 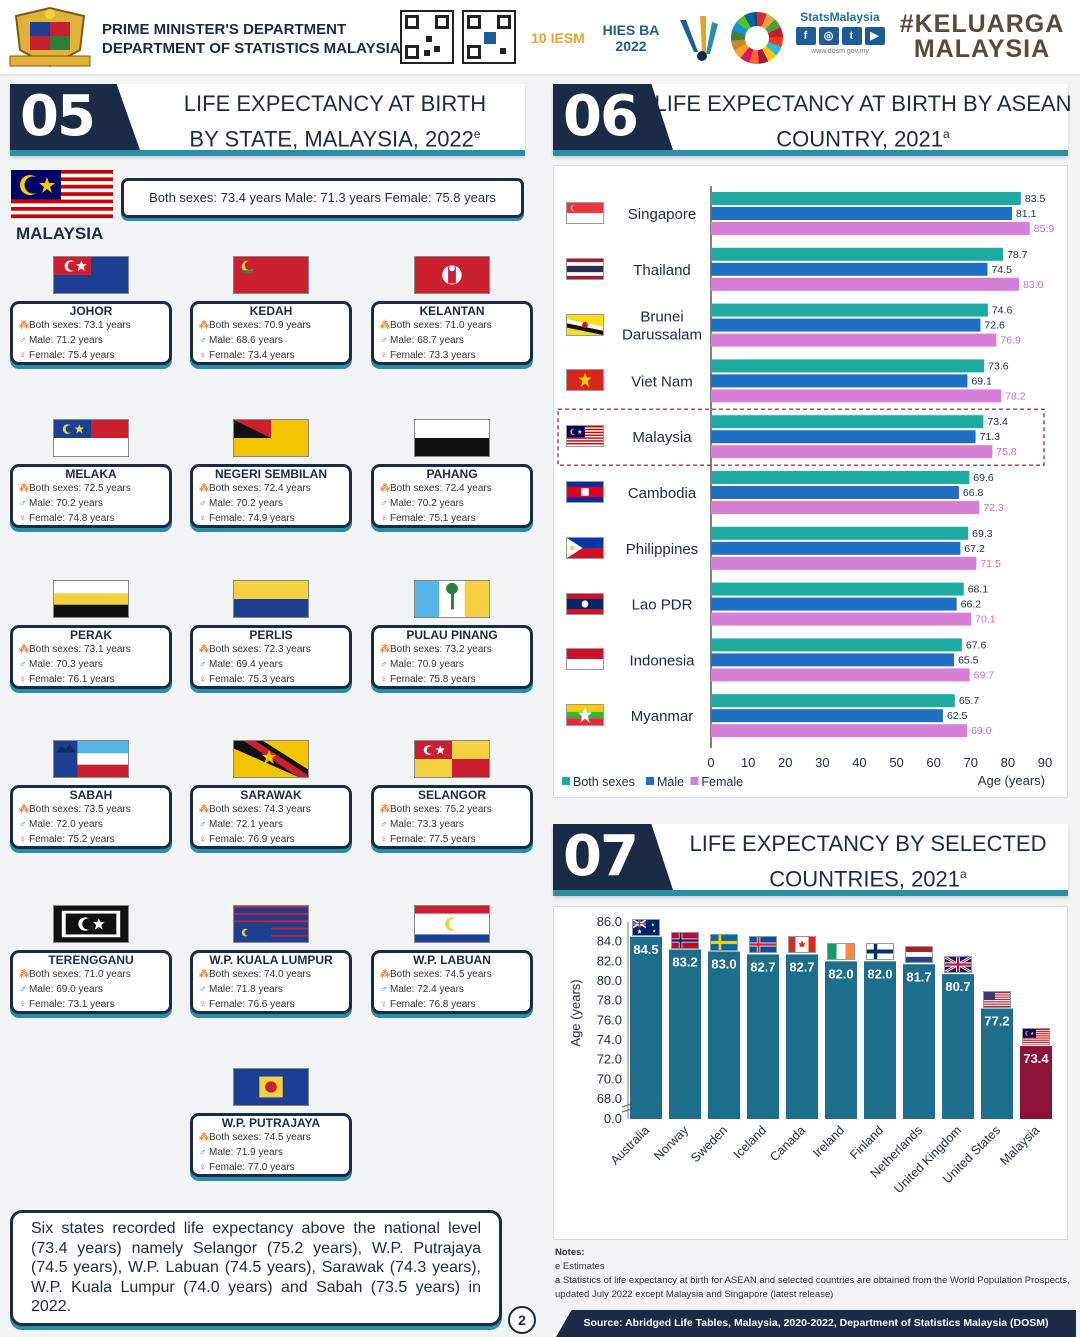 I want to click on data-label: 69.3, so click(x=982, y=534).